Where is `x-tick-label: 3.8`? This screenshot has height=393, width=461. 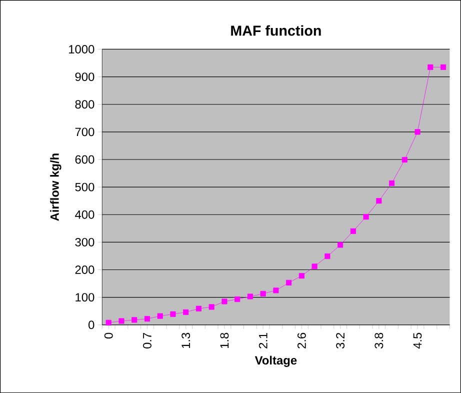 x-tick-label: 3.8 is located at coordinates (379, 340).